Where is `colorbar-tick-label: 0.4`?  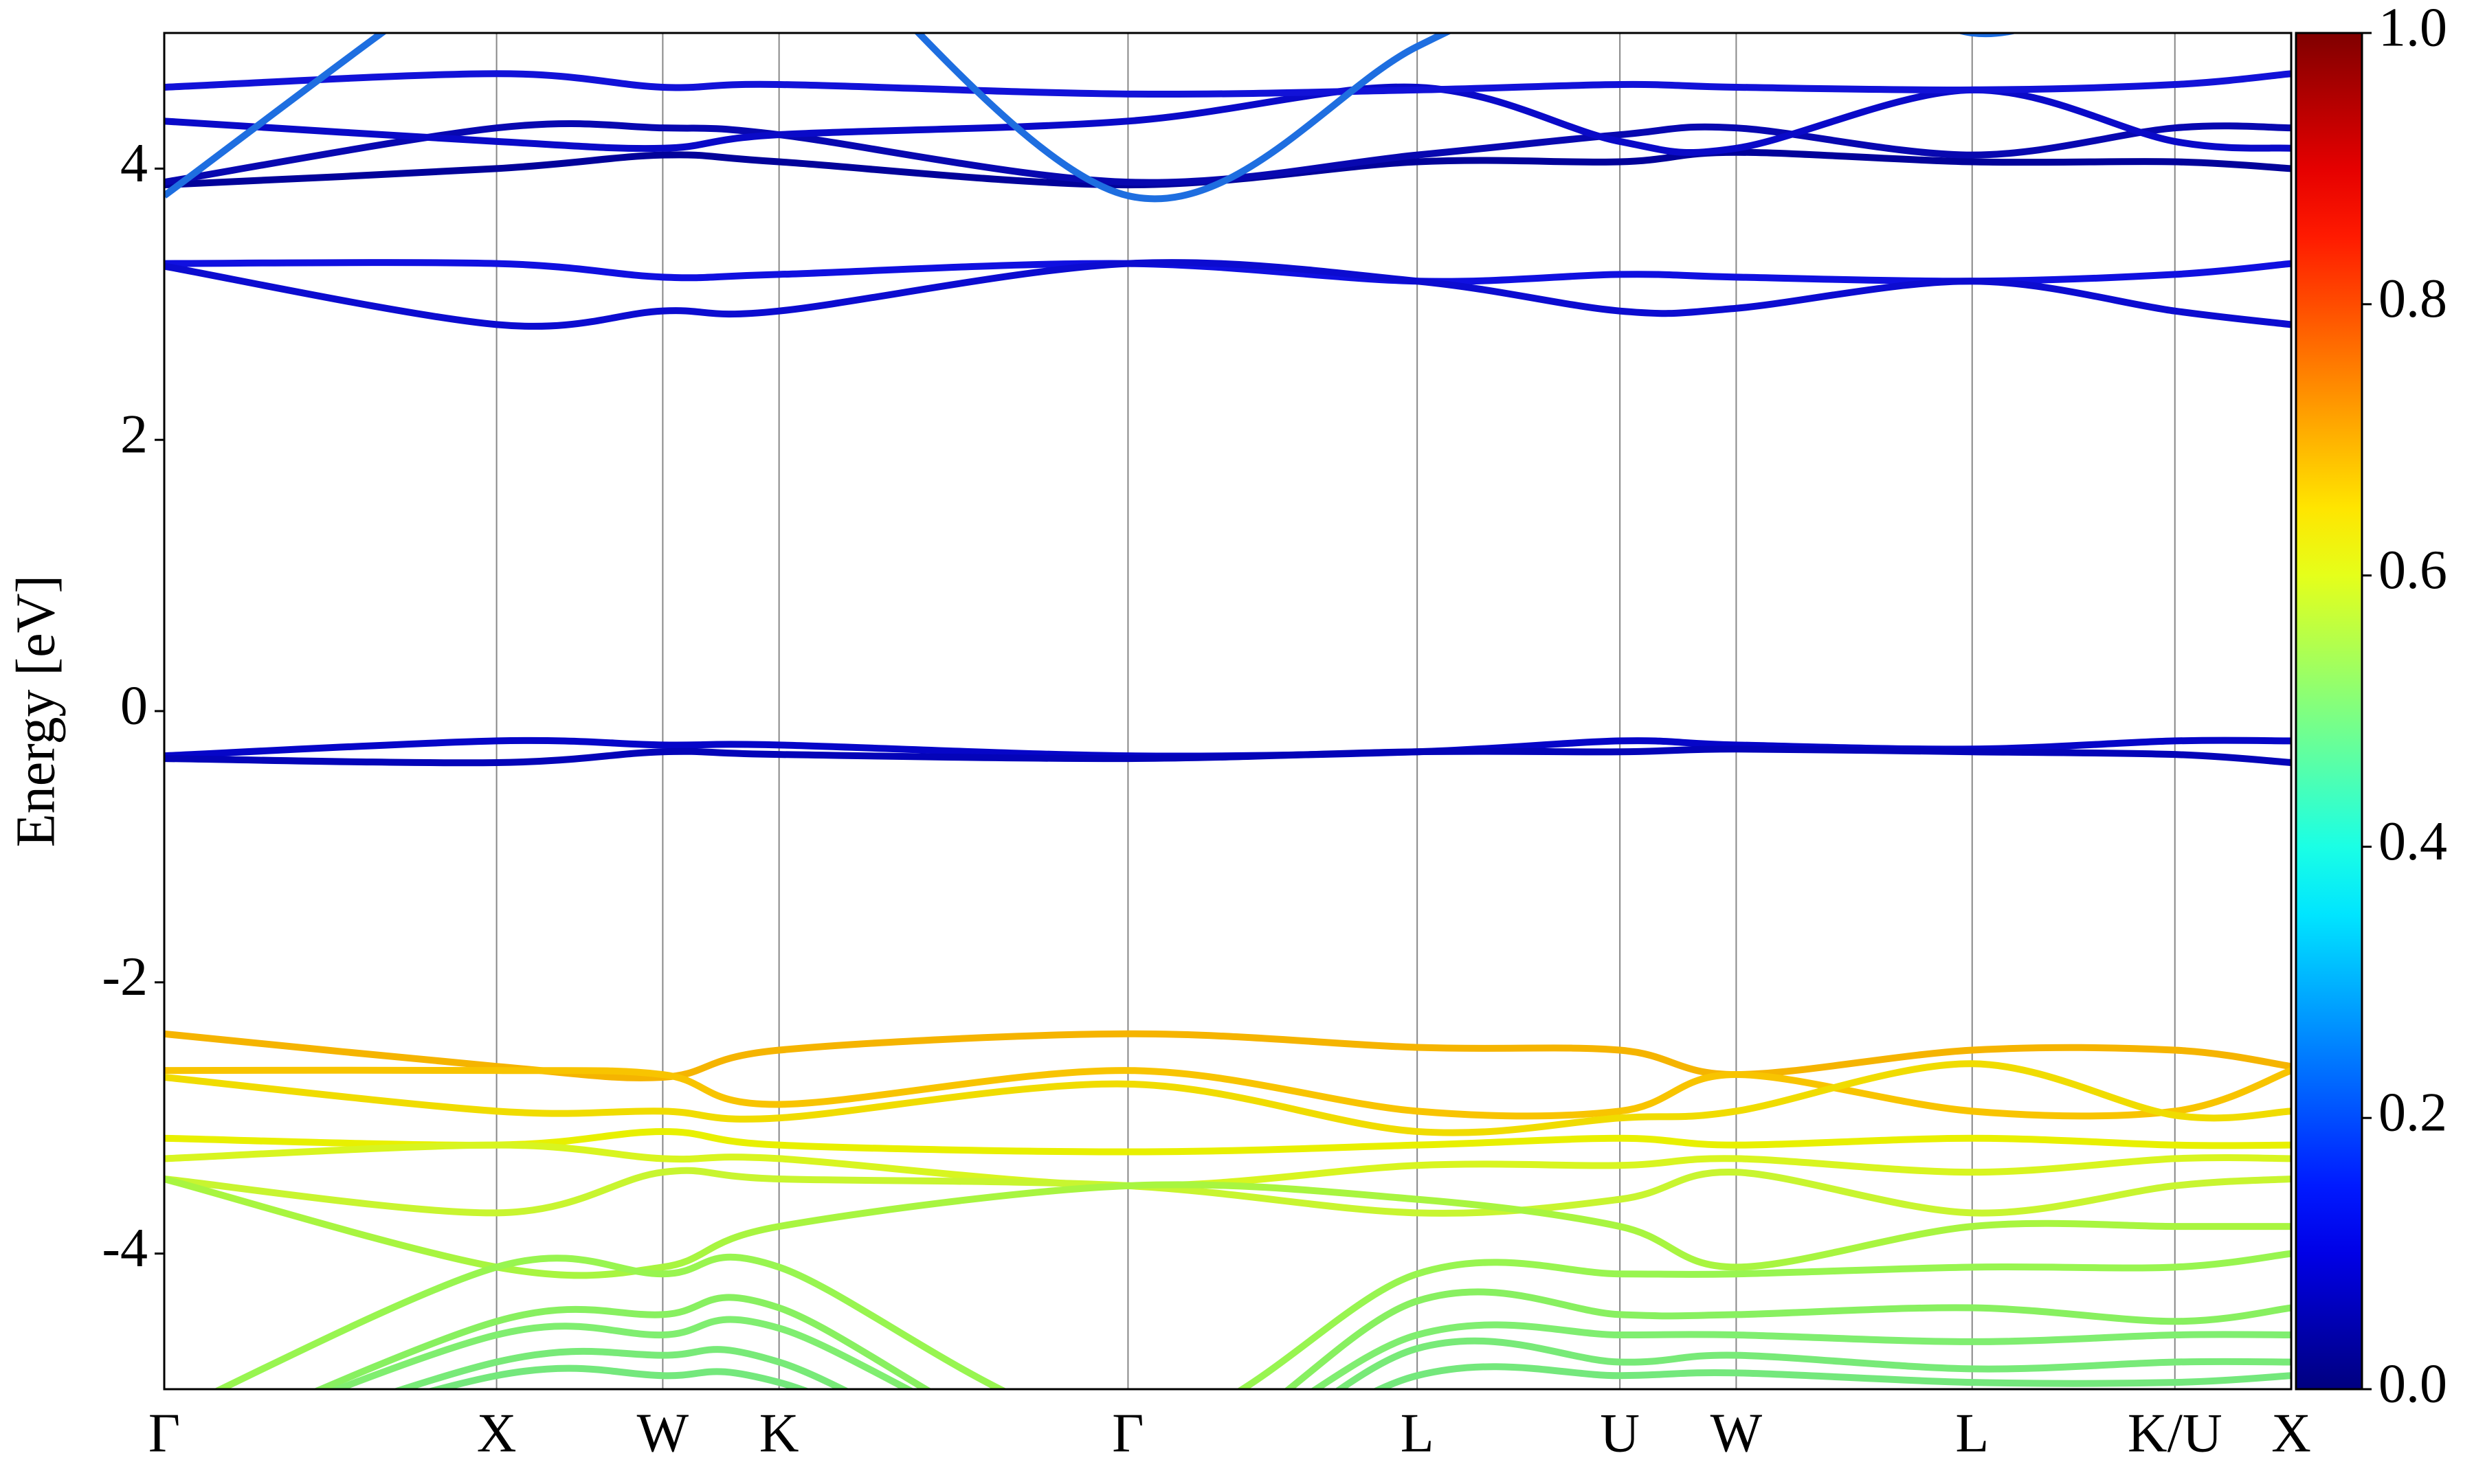
colorbar-tick-label: 0.4 is located at coordinates (2412, 842).